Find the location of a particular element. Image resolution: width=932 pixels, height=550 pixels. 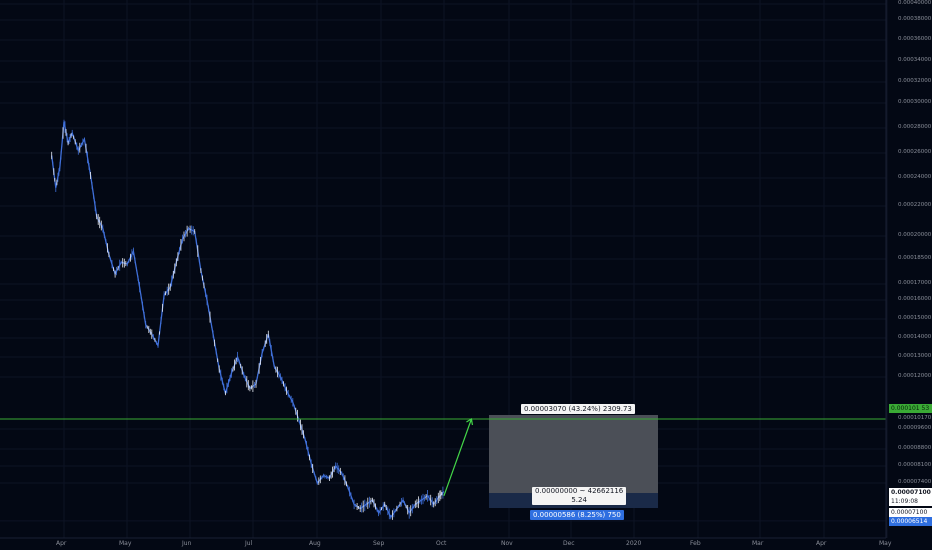

y-tick-label: 0.00038000 is located at coordinates (915, 19).